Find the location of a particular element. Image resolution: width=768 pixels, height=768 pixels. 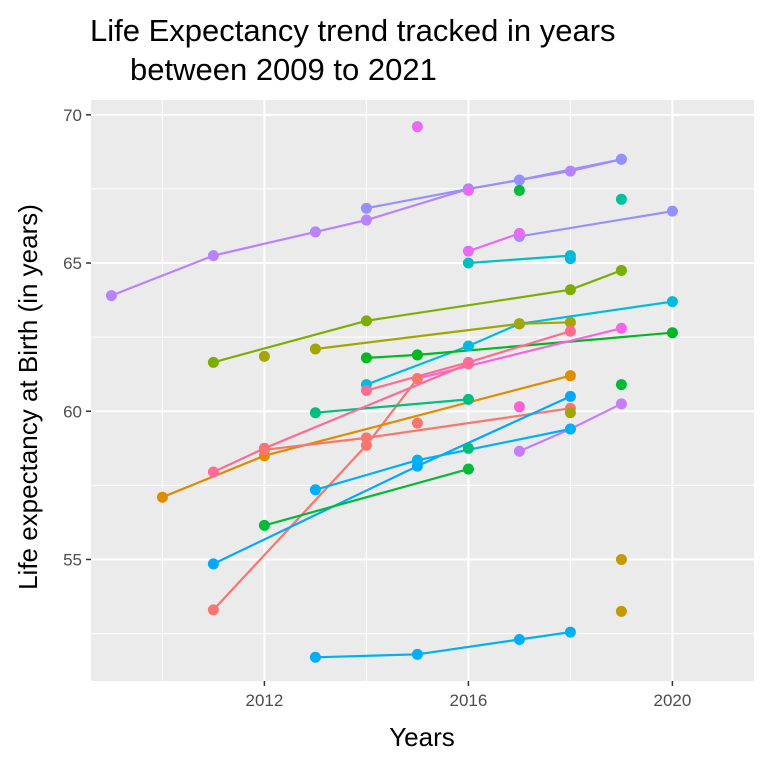

y-tick-label: 65 is located at coordinates (72, 263).